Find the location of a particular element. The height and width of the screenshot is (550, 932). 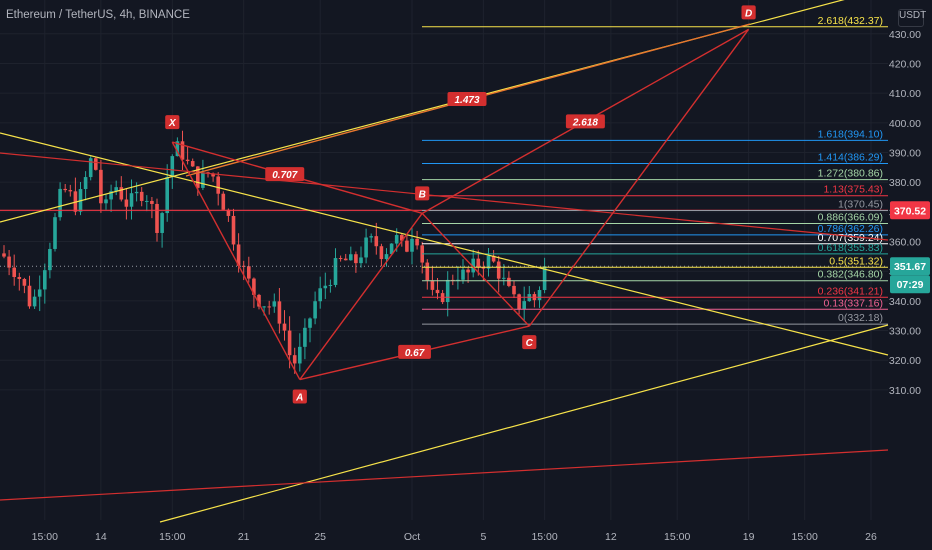

y-tick-label: 340.00 is located at coordinates (905, 302).